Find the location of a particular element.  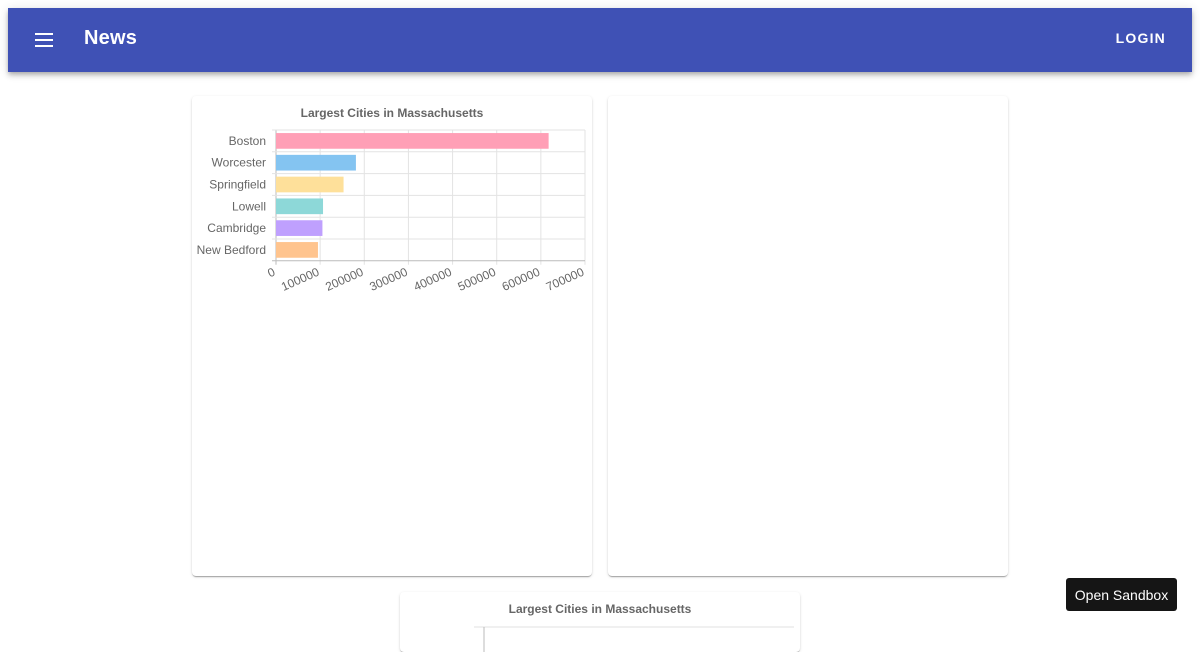

login-button: LOGIN is located at coordinates (1140, 38).